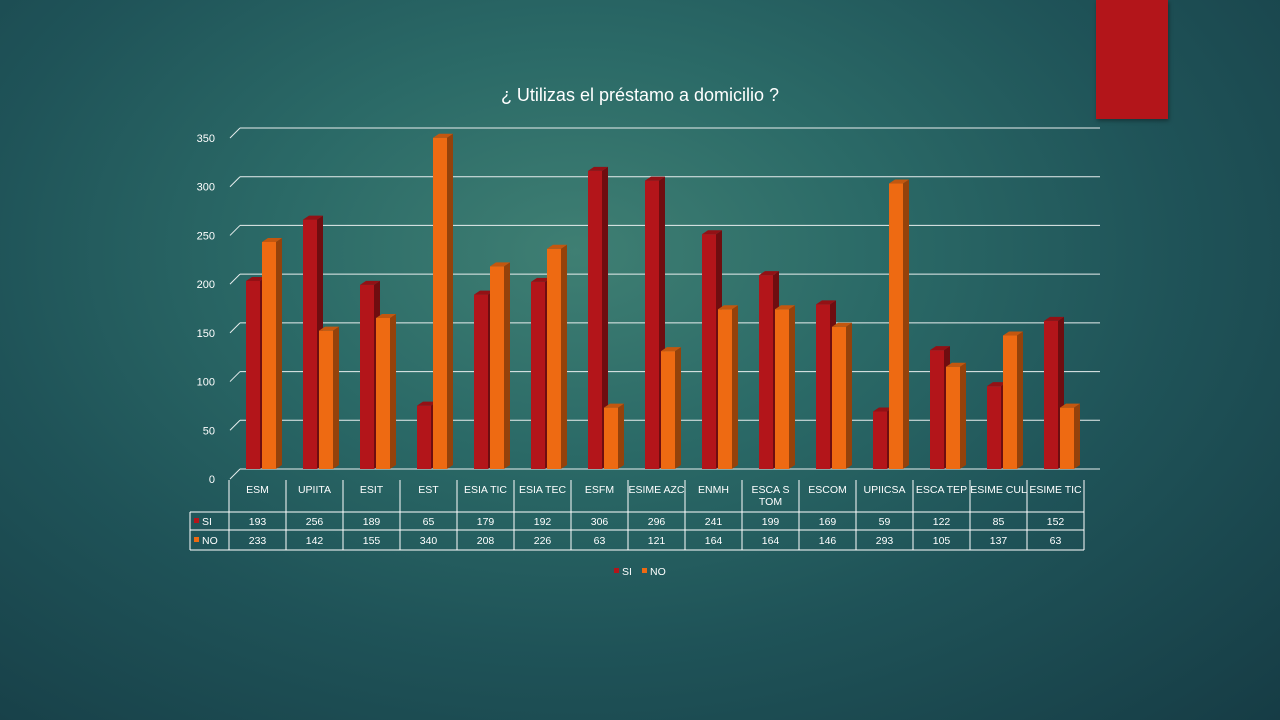 Image resolution: width=1280 pixels, height=720 pixels. I want to click on table-cell: 105, so click(942, 541).